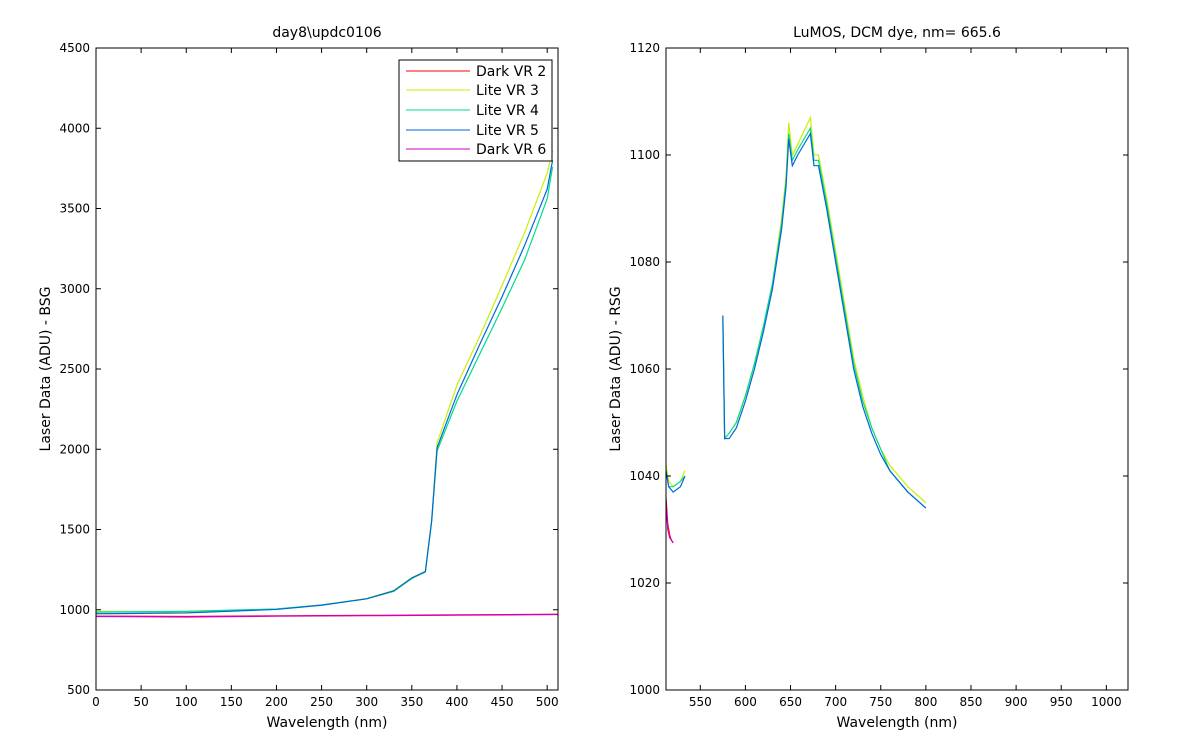 The height and width of the screenshot is (750, 1200). Describe the element at coordinates (644, 476) in the screenshot. I see `right-y-tick-label: 1040` at that location.